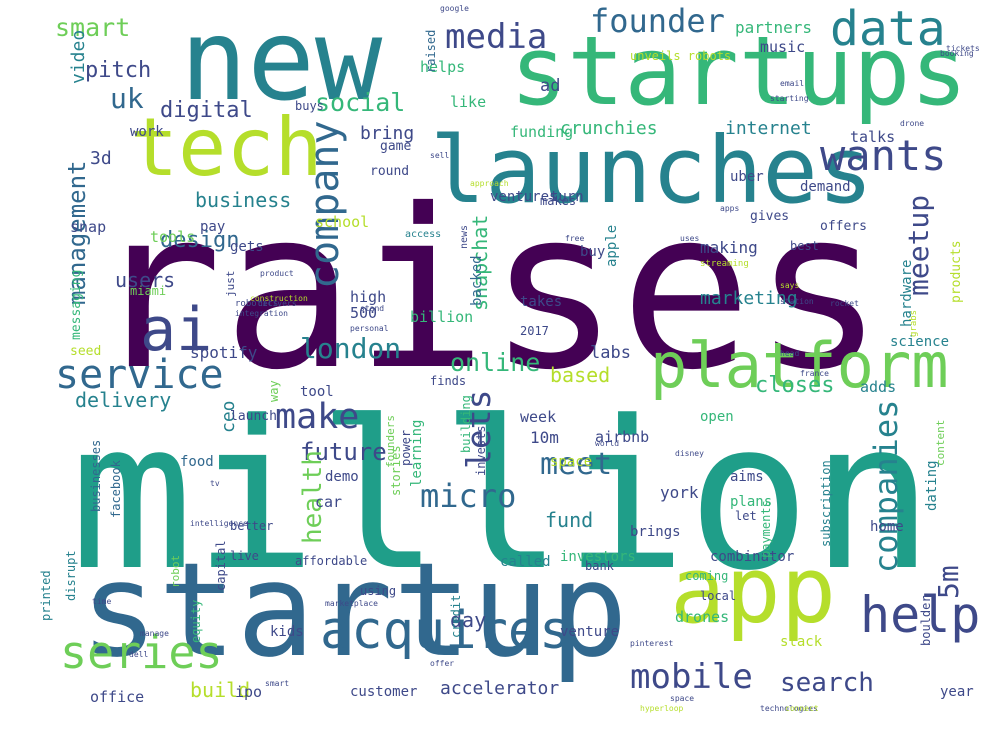 The height and width of the screenshot is (742, 982). I want to click on word: invests, so click(481, 450).